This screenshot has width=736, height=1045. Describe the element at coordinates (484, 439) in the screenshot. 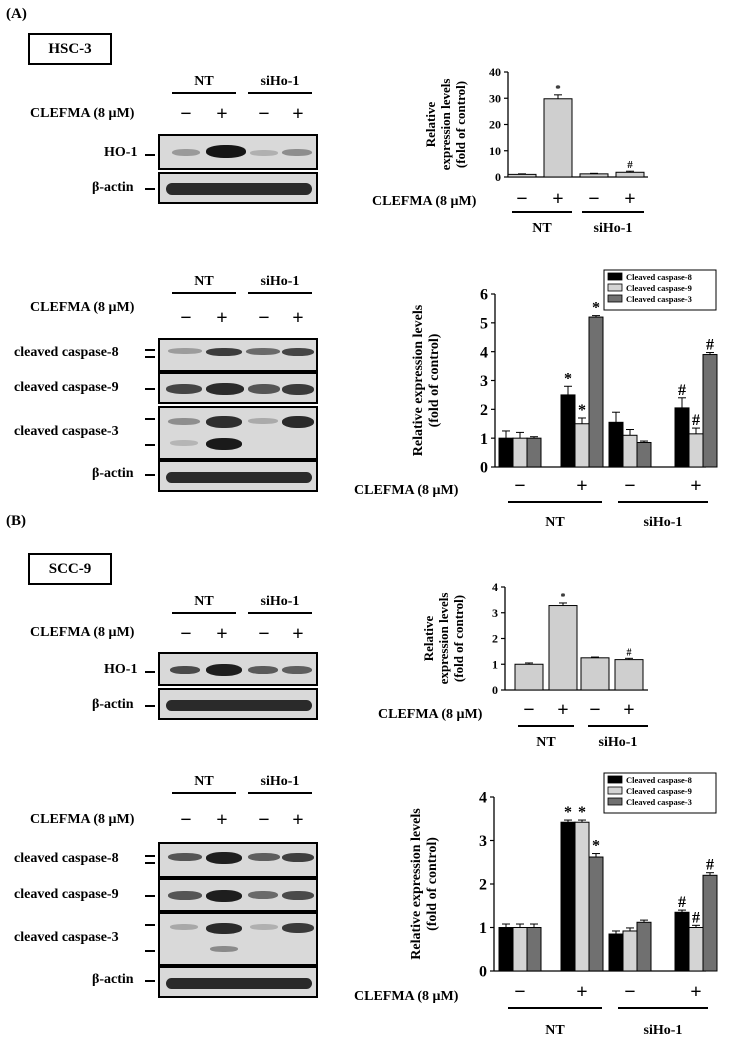

I see `y-tick-label: 1` at that location.